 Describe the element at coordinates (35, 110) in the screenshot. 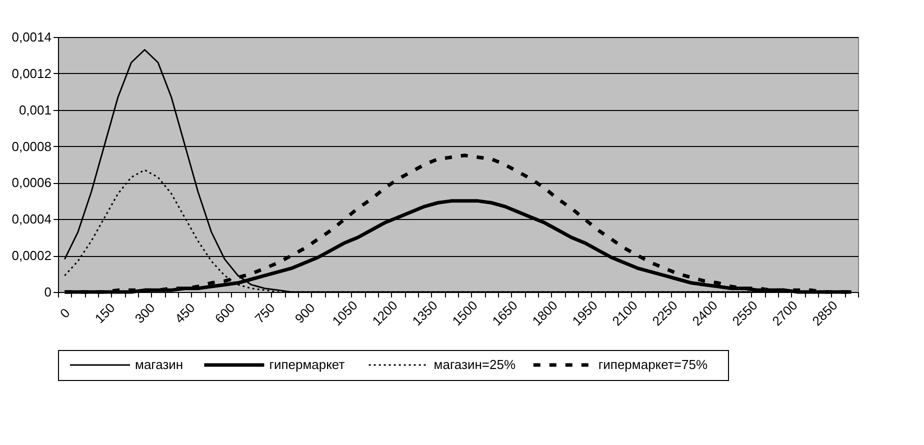

I see `y-tick-label: 0,001` at that location.